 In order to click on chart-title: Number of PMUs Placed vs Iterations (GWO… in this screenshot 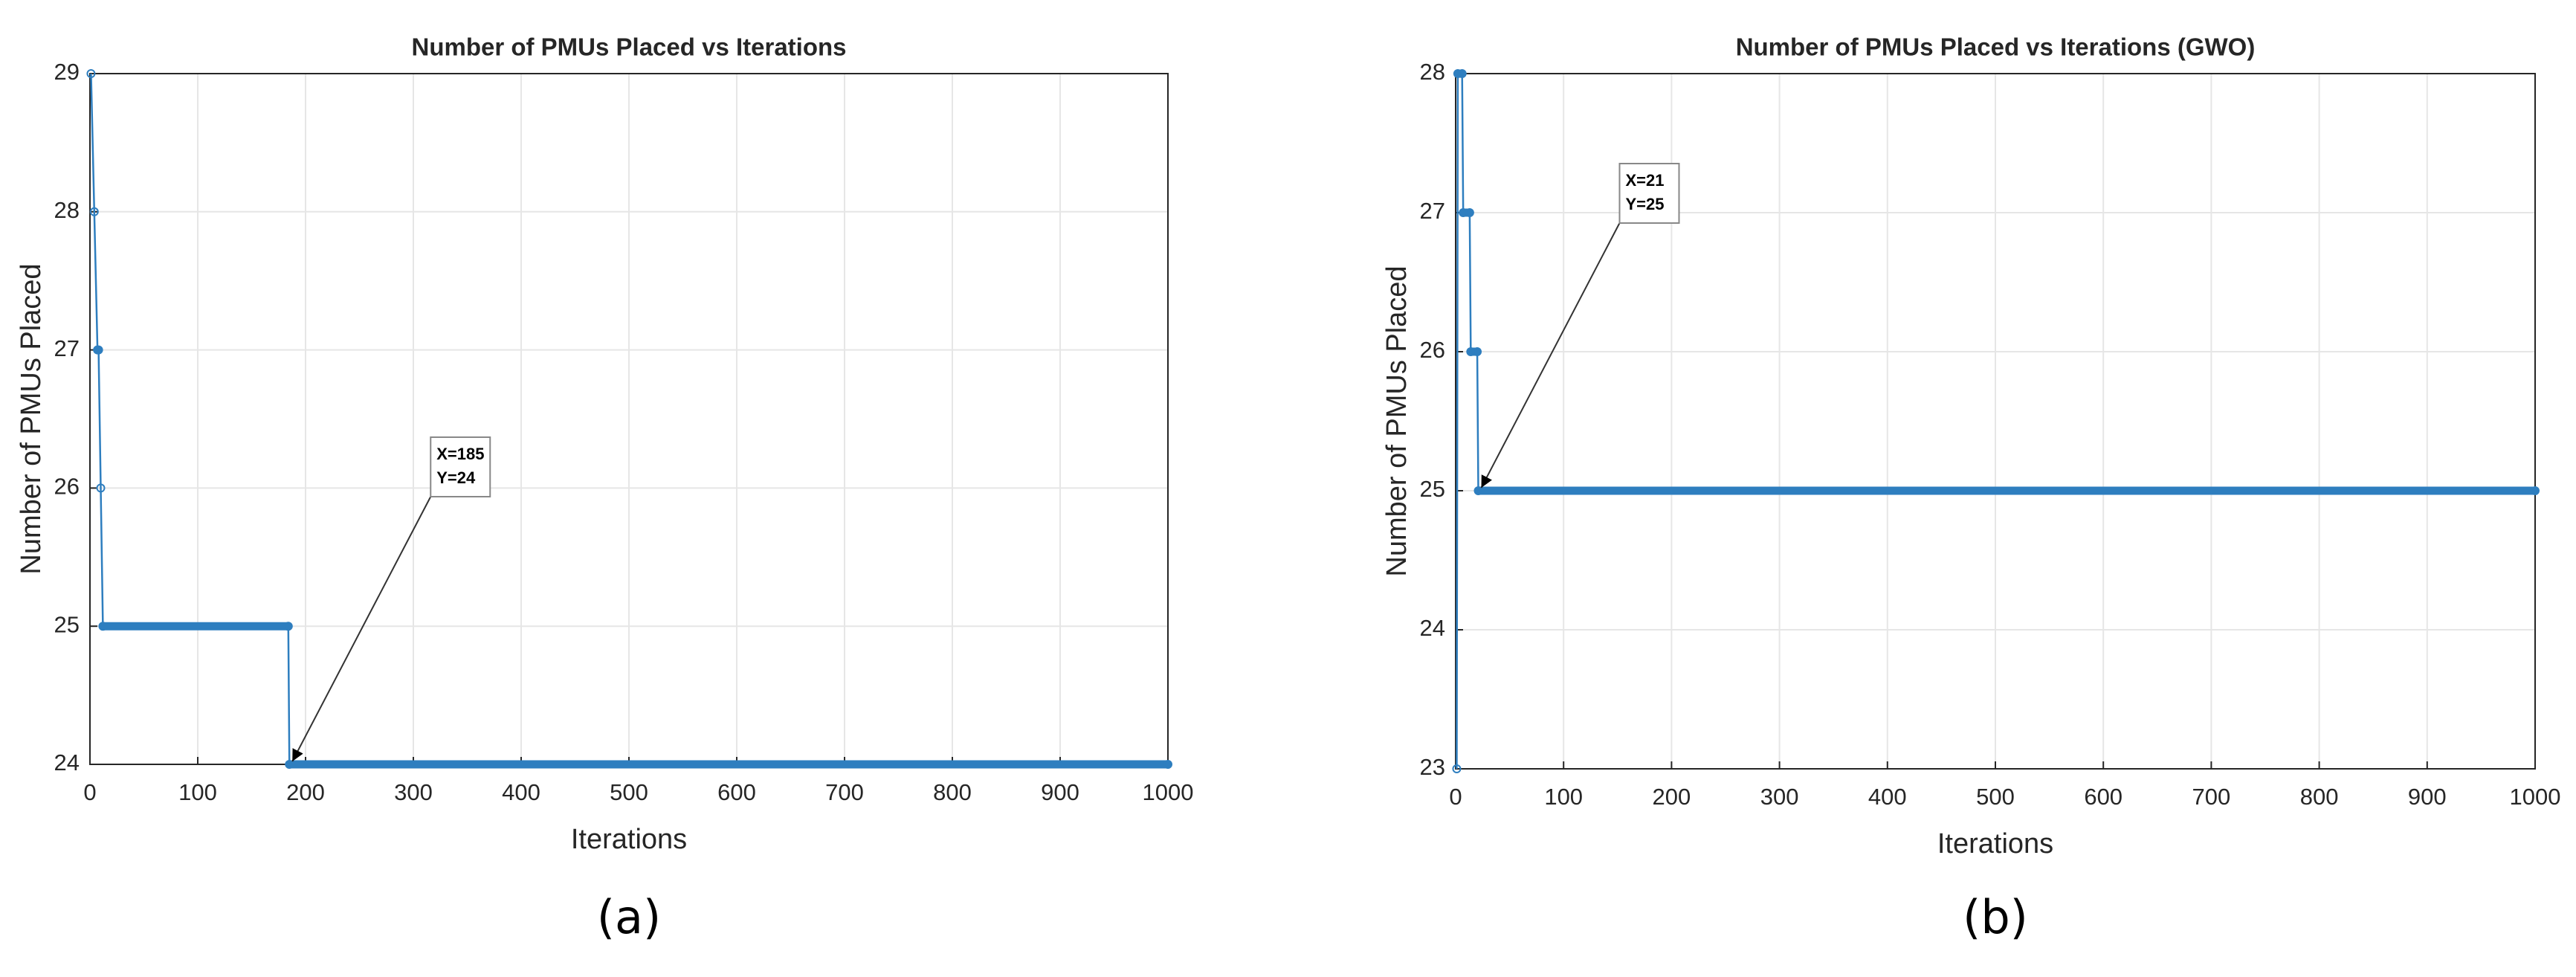, I will do `click(1996, 47)`.